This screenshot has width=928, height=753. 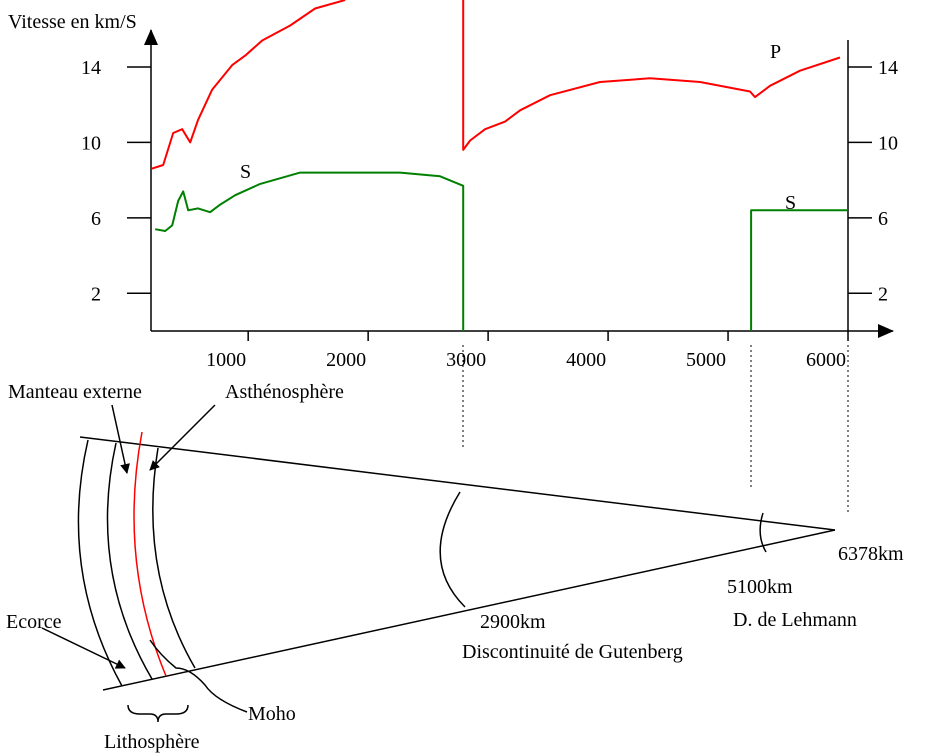 I want to click on y-tick-label-right: 6, so click(x=883, y=219).